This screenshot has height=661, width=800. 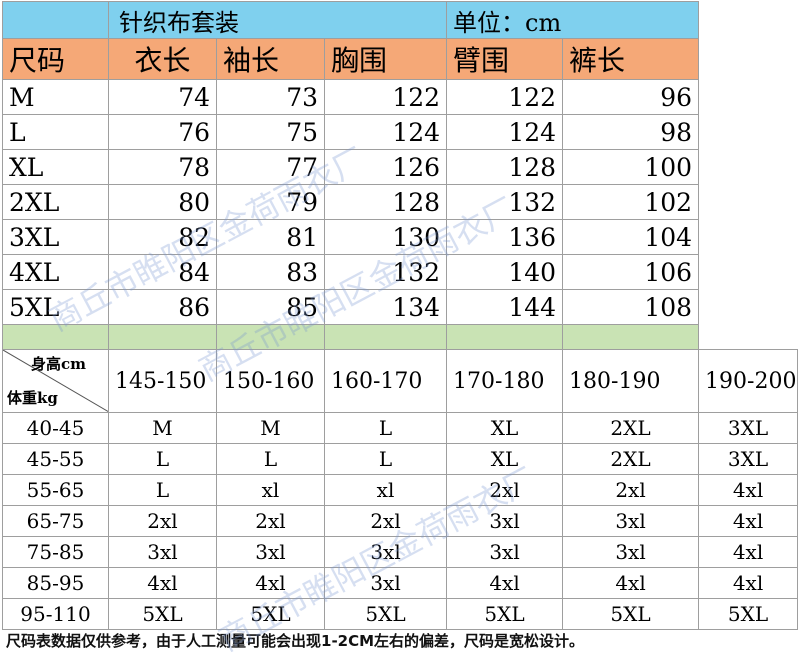 I want to click on weight-axis-label: 体重kg, so click(x=32, y=398).